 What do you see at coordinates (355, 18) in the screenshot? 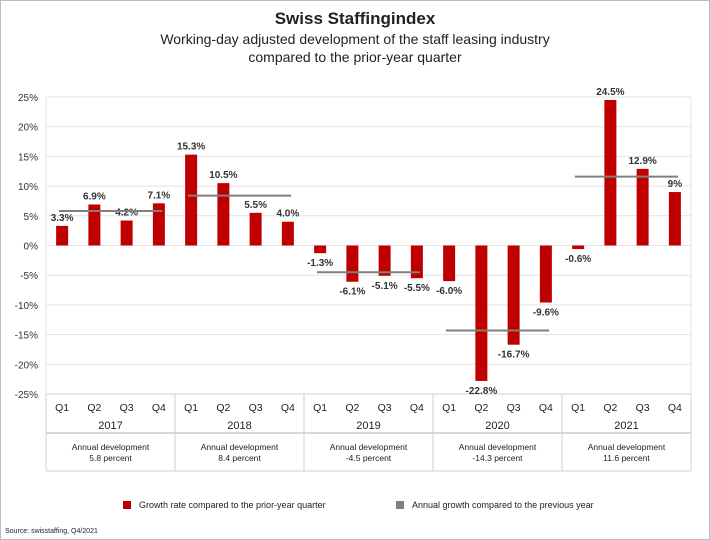
I see `chart-title: Swiss Staffingindex` at bounding box center [355, 18].